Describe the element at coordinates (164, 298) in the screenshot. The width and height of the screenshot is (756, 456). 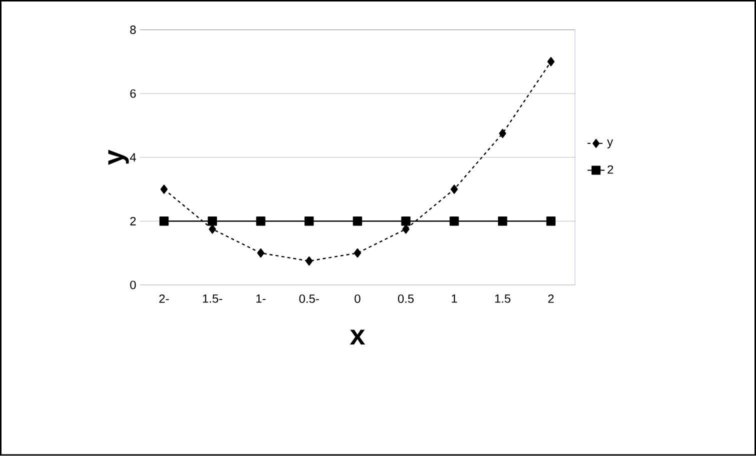
I see `x-tick-label: 2-` at that location.